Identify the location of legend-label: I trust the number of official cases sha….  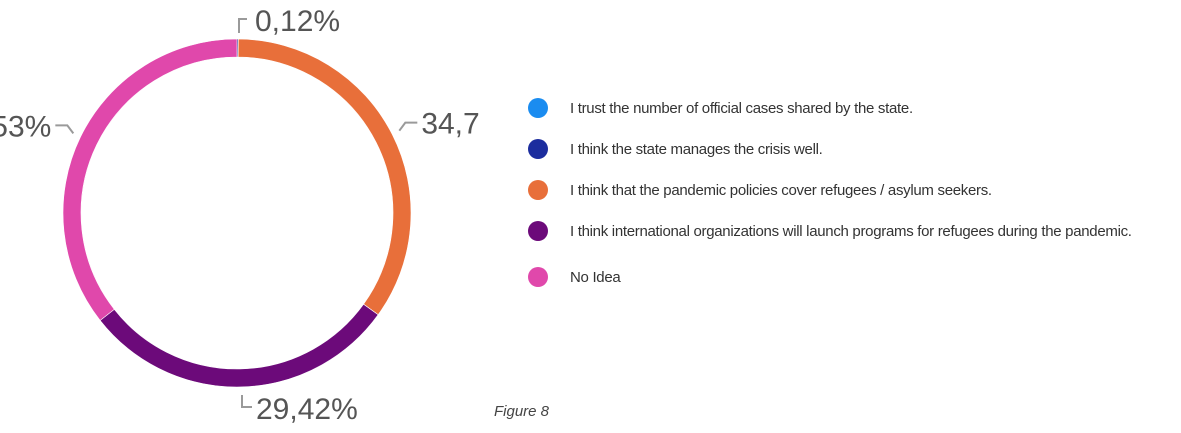
(741, 108).